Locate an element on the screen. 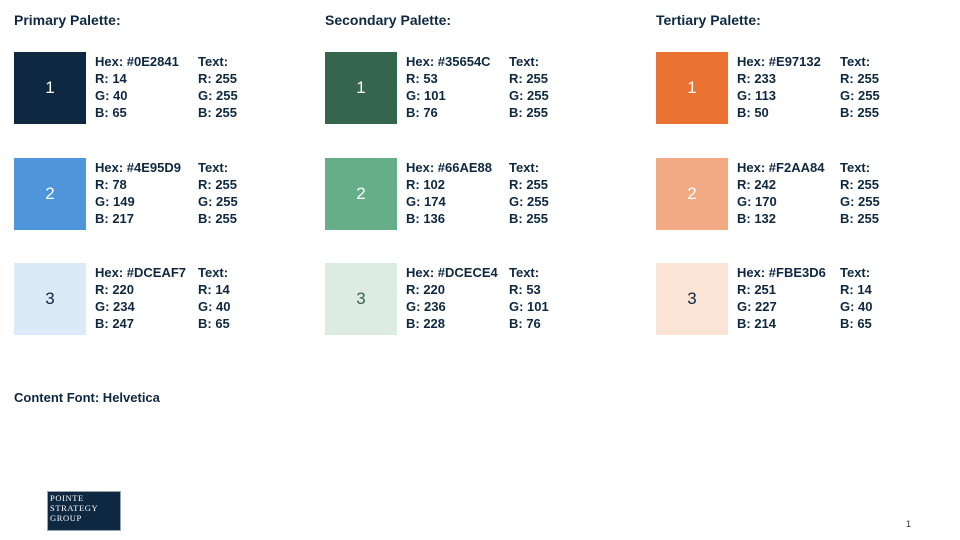 The width and height of the screenshot is (960, 540). rgb-values: Hex: #4E95D9 R: 78 G: 149 B: 217 is located at coordinates (138, 193).